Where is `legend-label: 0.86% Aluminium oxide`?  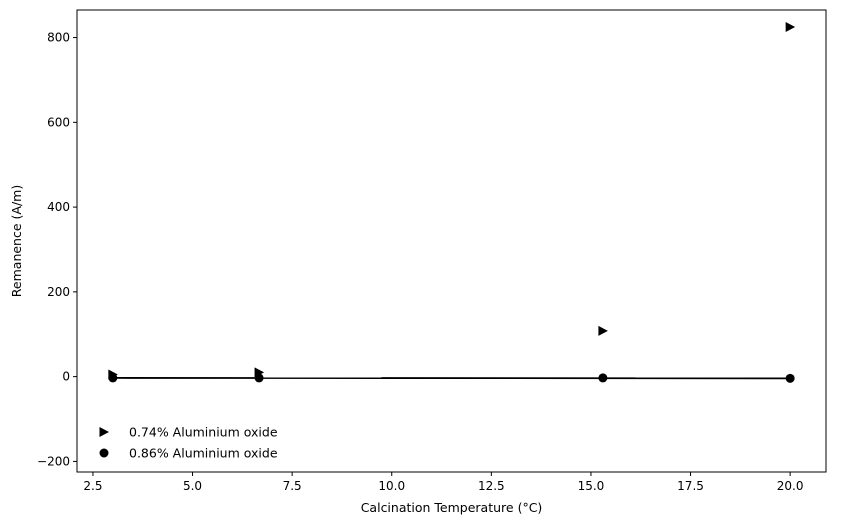
legend-label: 0.86% Aluminium oxide is located at coordinates (203, 453).